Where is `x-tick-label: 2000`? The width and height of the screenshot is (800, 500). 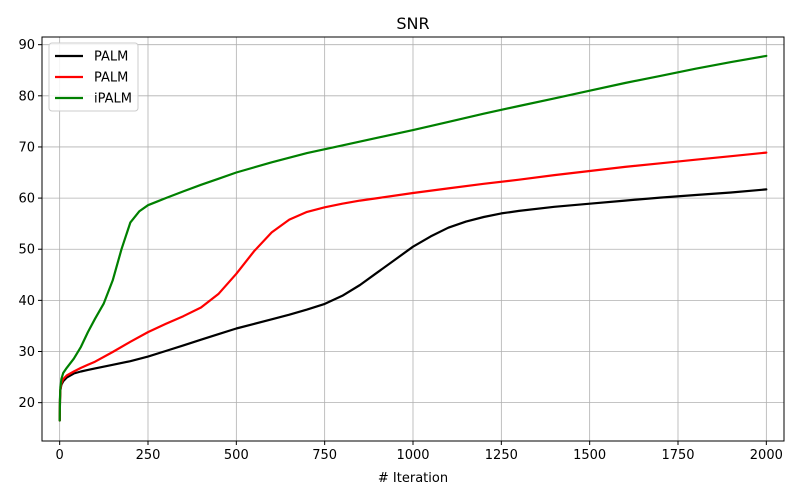 x-tick-label: 2000 is located at coordinates (766, 455).